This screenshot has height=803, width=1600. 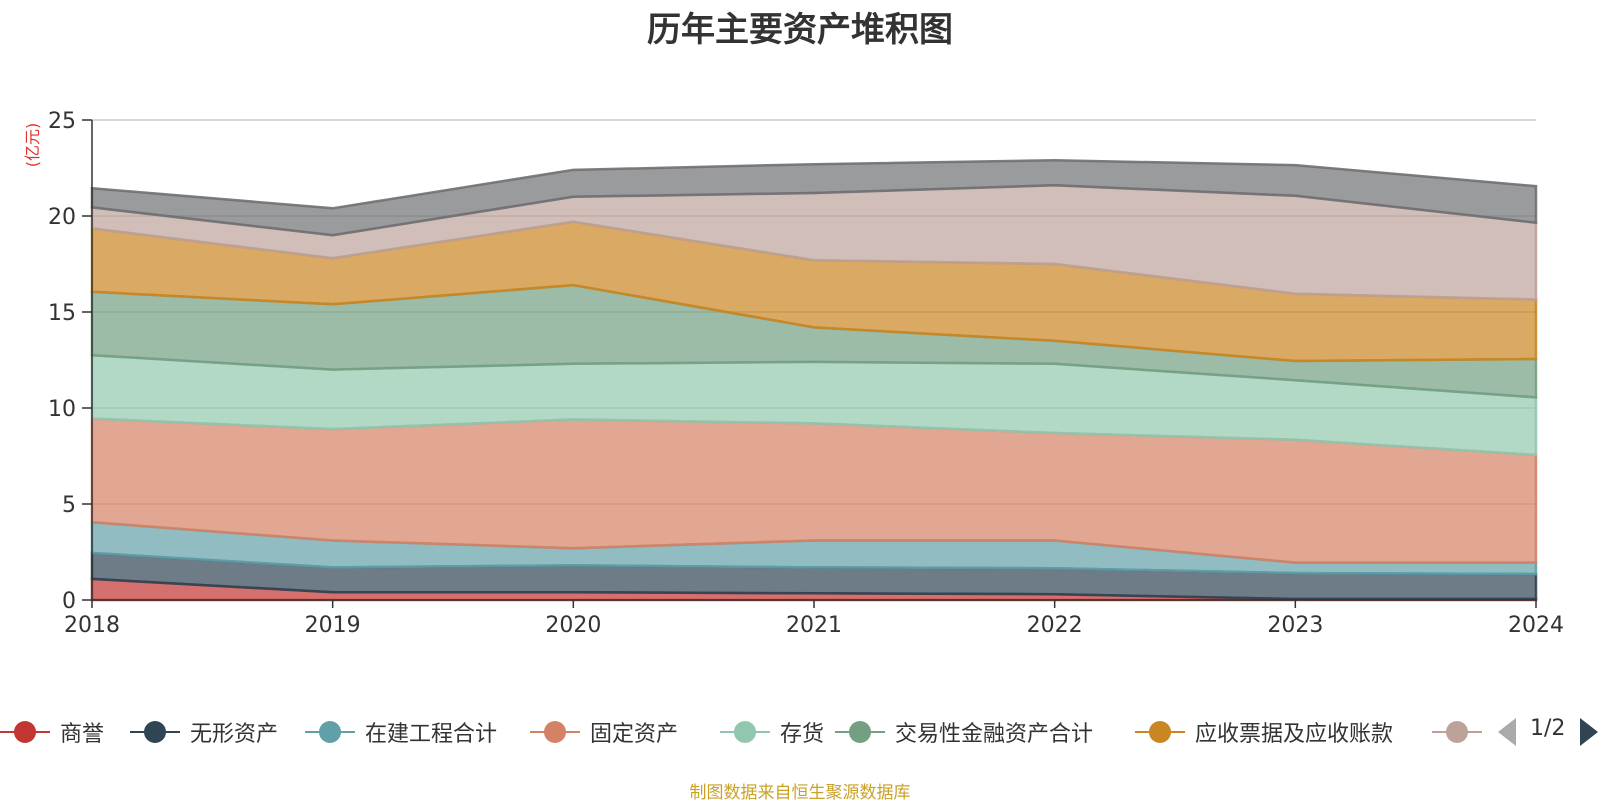 I want to click on legend-label: 存货, so click(x=802, y=734).